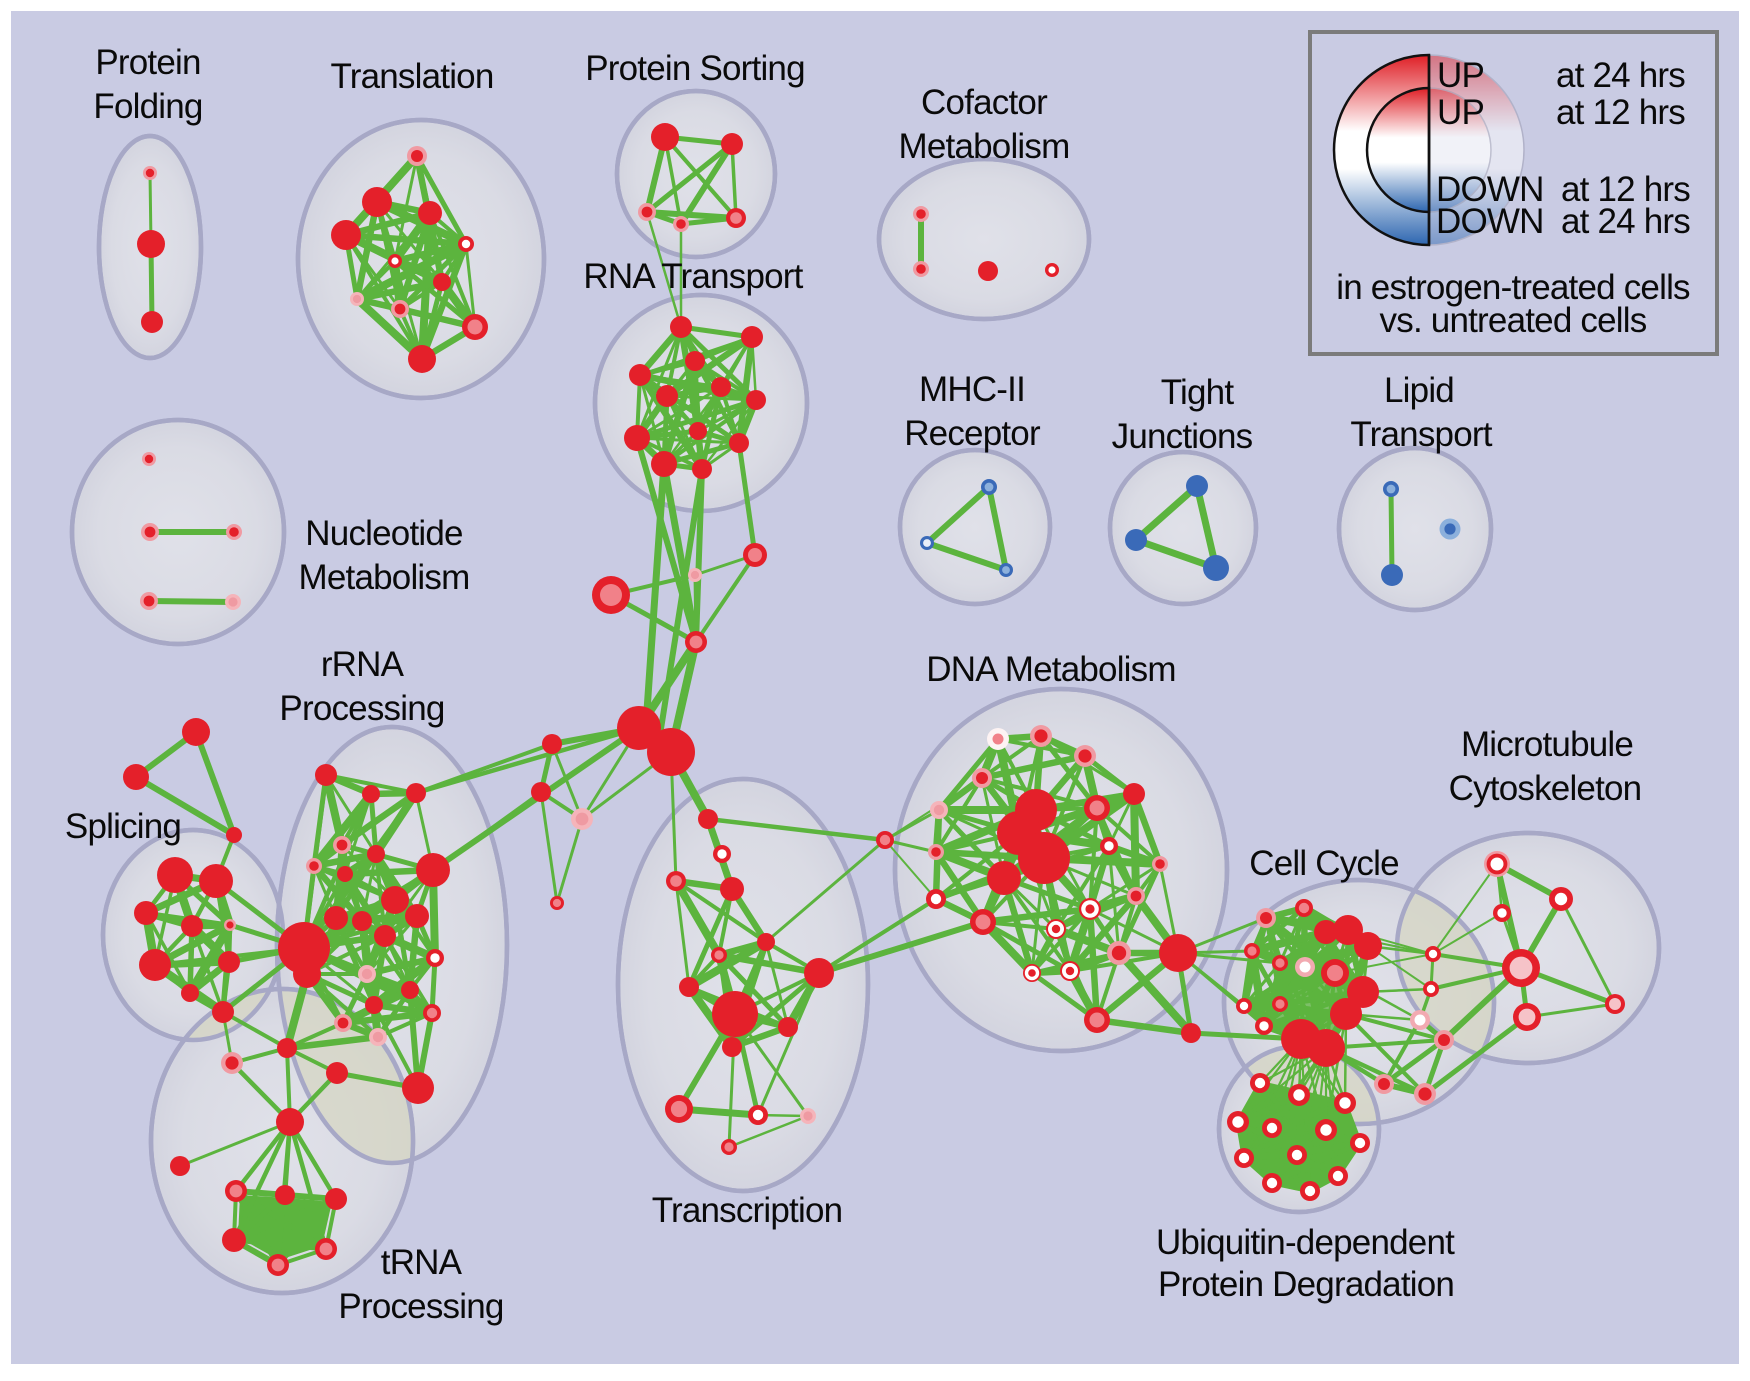  What do you see at coordinates (1324, 863) in the screenshot?
I see `svg-text: Cell Cycle` at bounding box center [1324, 863].